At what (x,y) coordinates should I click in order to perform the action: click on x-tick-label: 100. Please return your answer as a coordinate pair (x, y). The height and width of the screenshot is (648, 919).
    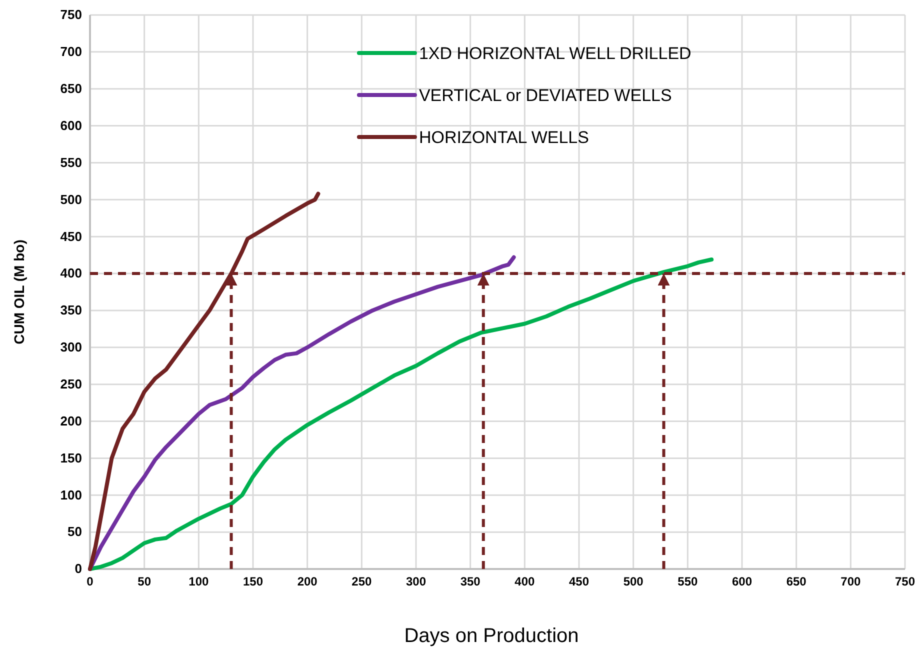
    Looking at the image, I should click on (198, 581).